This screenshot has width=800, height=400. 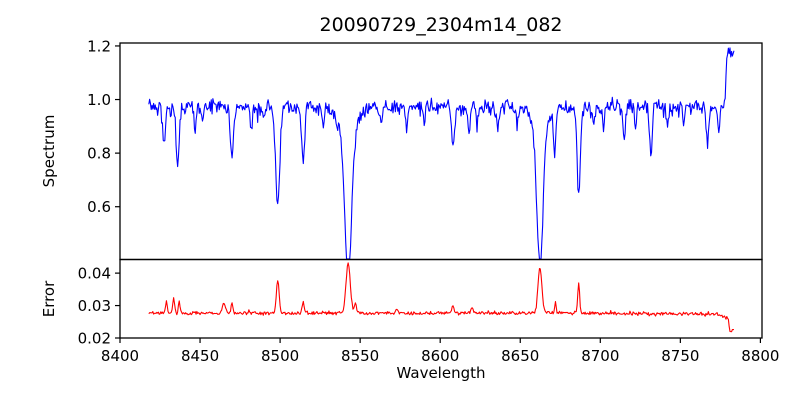 What do you see at coordinates (99, 100) in the screenshot?
I see `spectrum-y-tick-label: 1.0` at bounding box center [99, 100].